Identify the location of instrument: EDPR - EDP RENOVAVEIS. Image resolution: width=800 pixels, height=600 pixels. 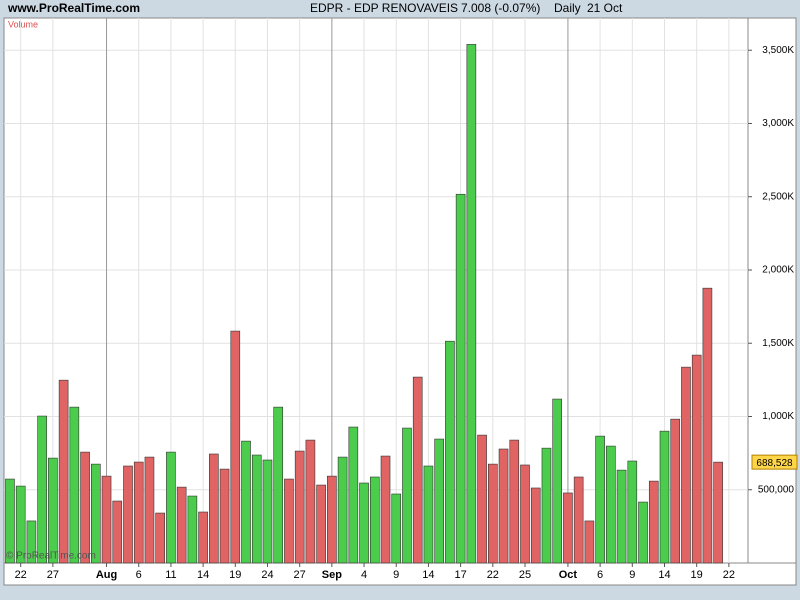
(384, 8).